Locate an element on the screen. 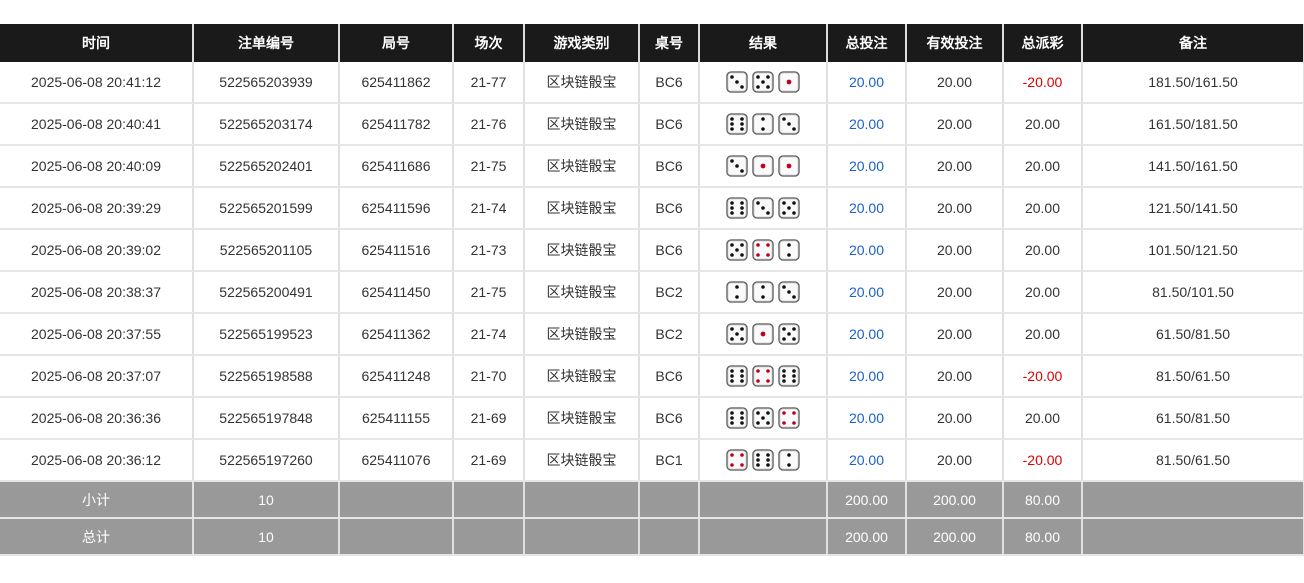 The width and height of the screenshot is (1304, 583). header-note: 备注 is located at coordinates (1193, 43).